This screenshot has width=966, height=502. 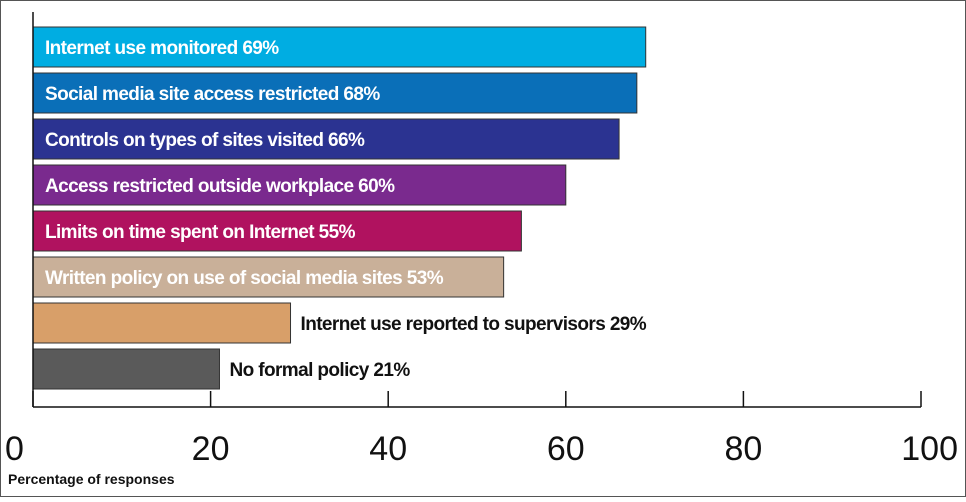 I want to click on bar-label: Social media site access restricted 68%, so click(x=212, y=94).